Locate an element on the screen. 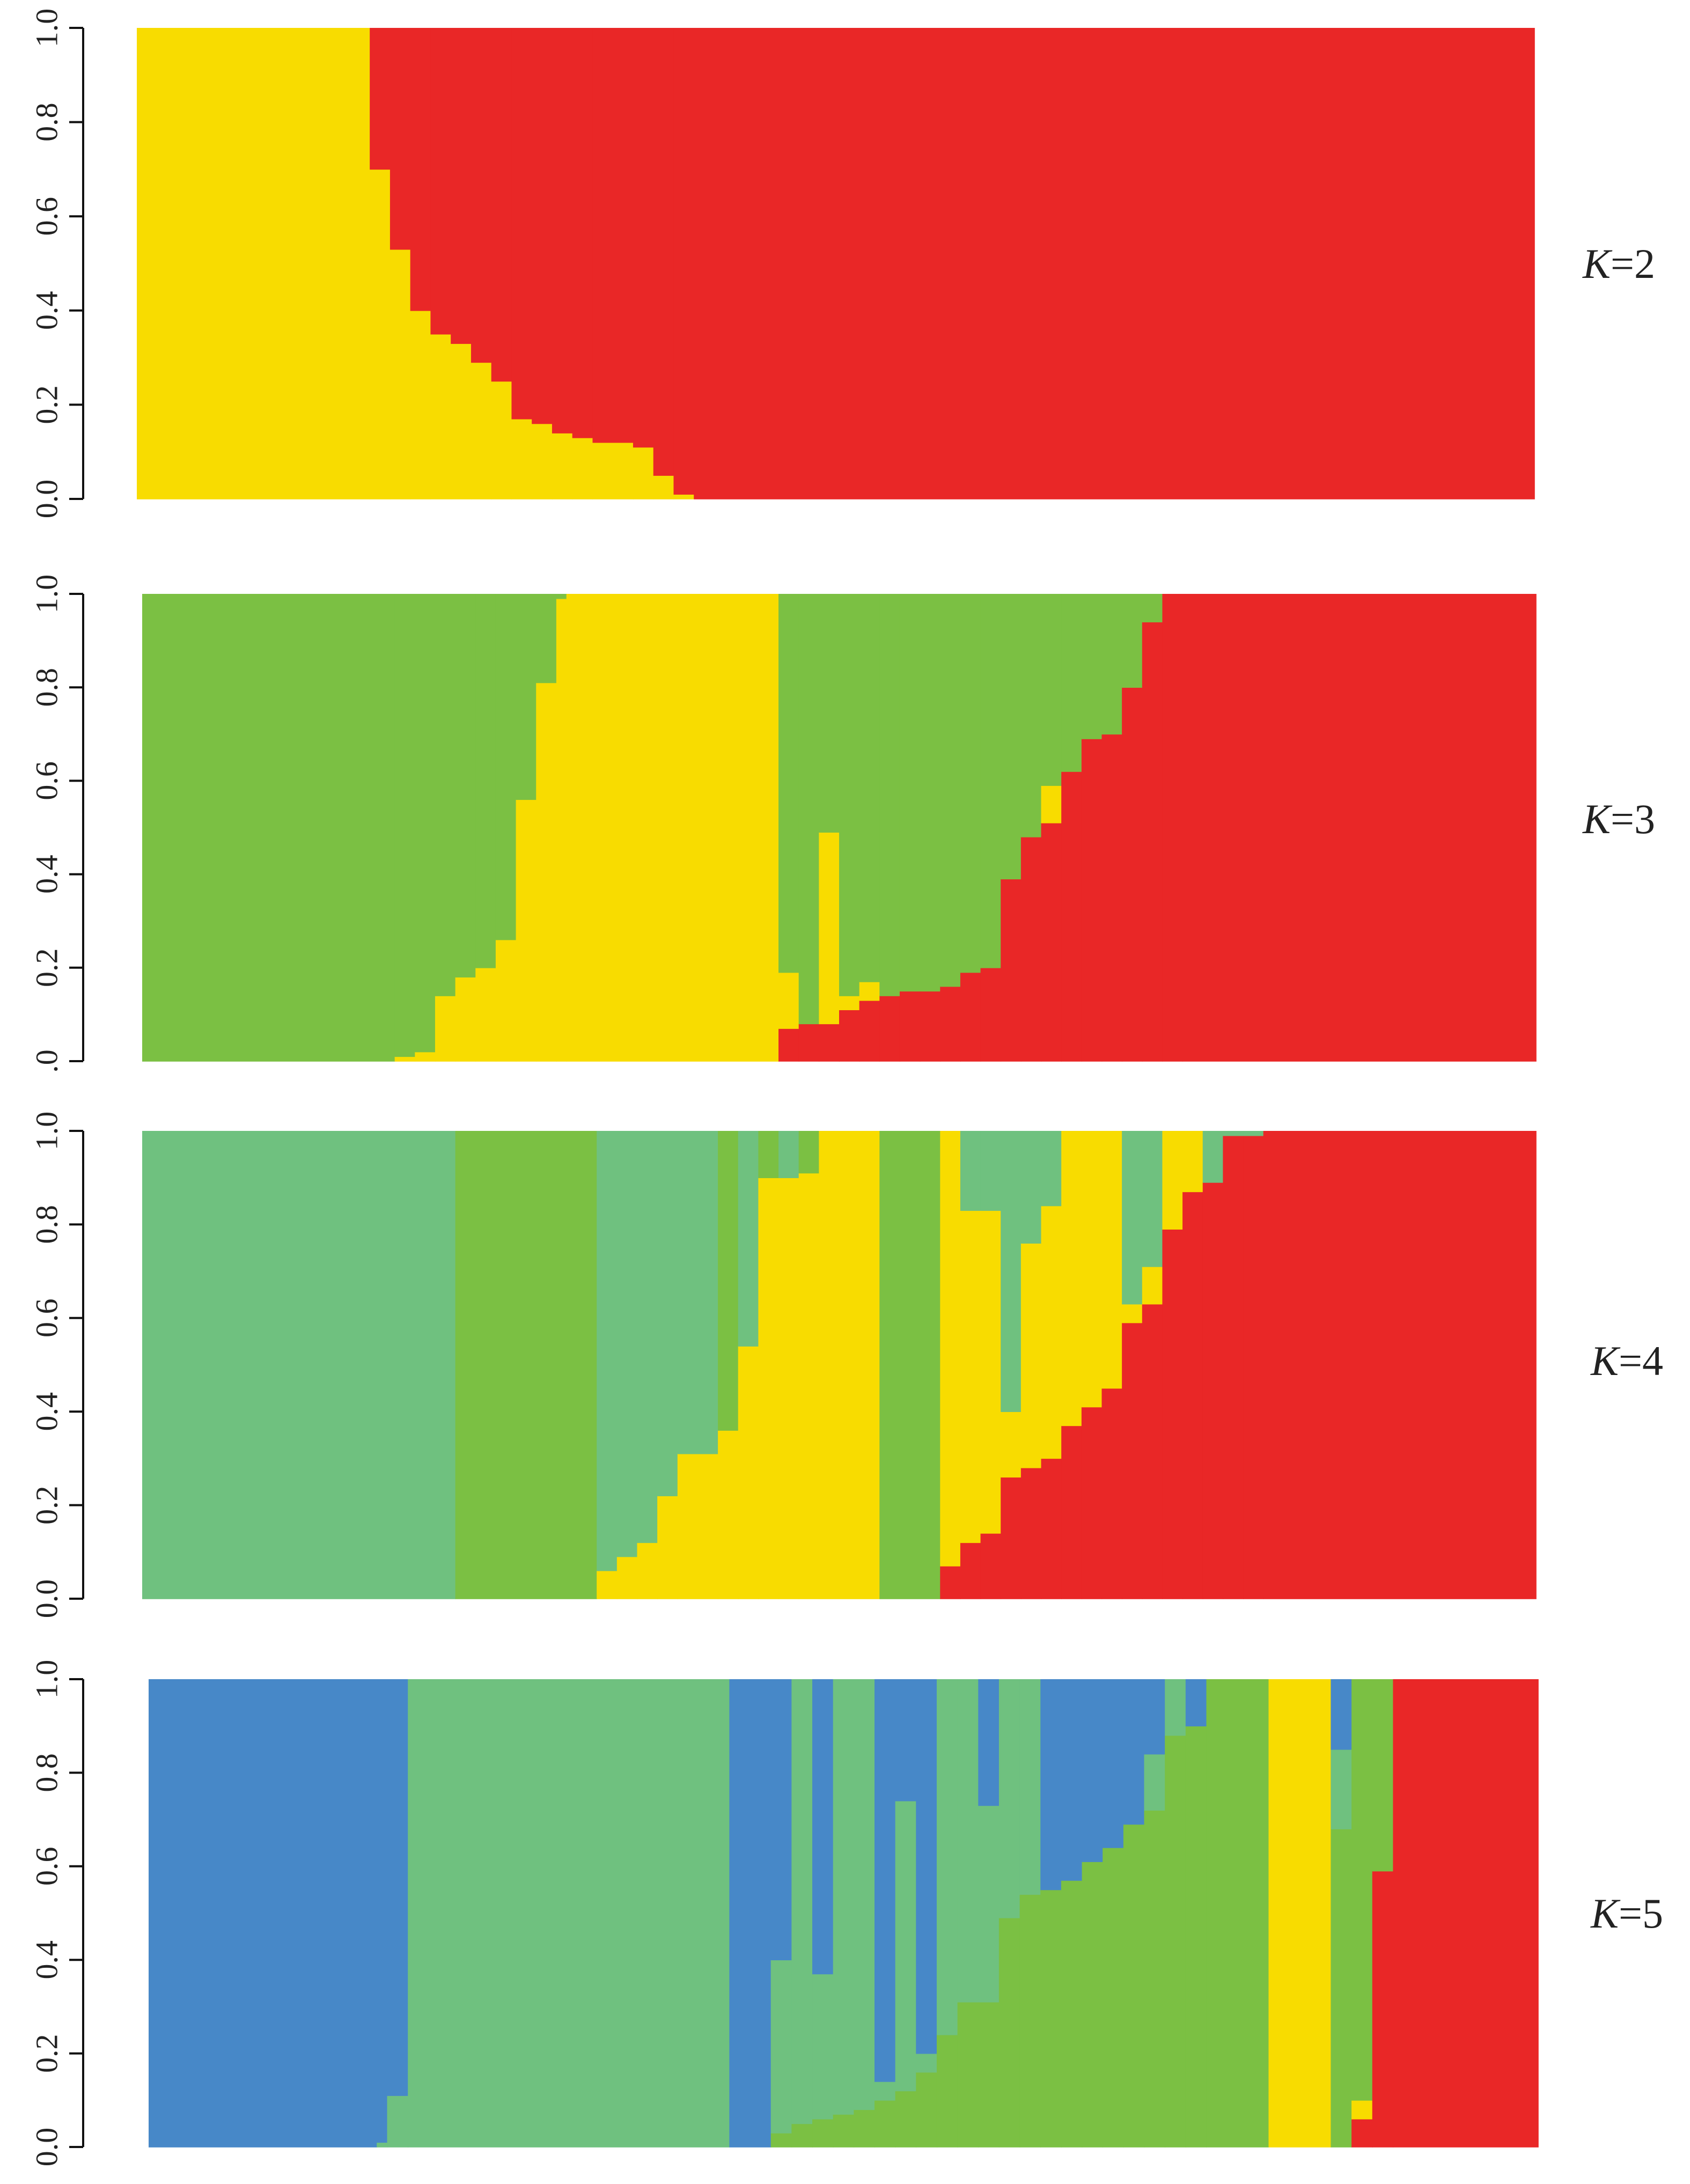  k-label: K=5 is located at coordinates (1626, 1913).